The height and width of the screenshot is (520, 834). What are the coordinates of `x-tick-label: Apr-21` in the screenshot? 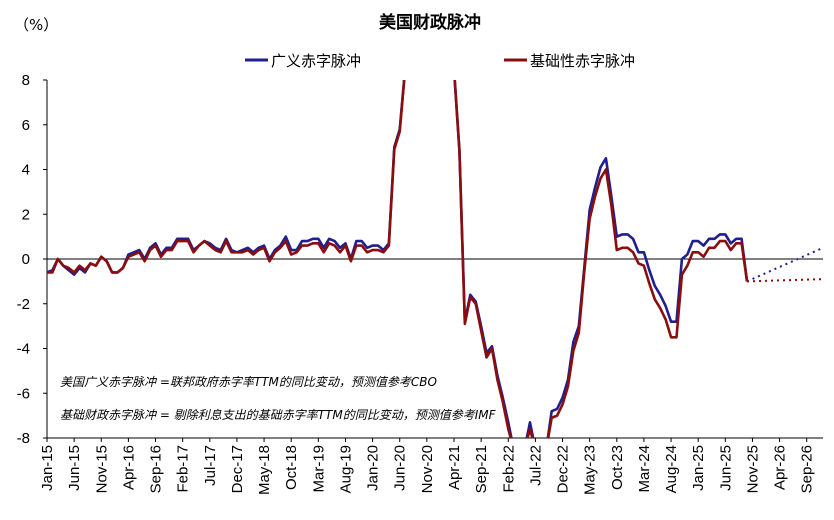 It's located at (454, 467).